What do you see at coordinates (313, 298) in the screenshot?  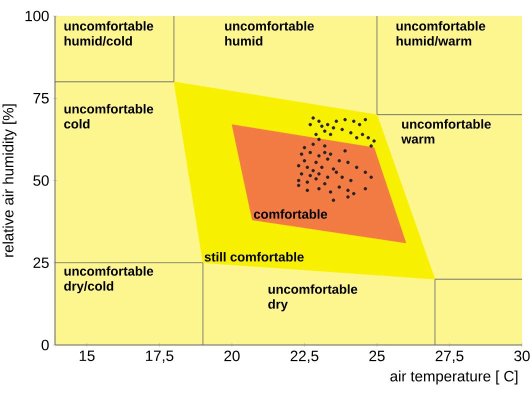 I see `annotation: uncomfortable dry` at bounding box center [313, 298].